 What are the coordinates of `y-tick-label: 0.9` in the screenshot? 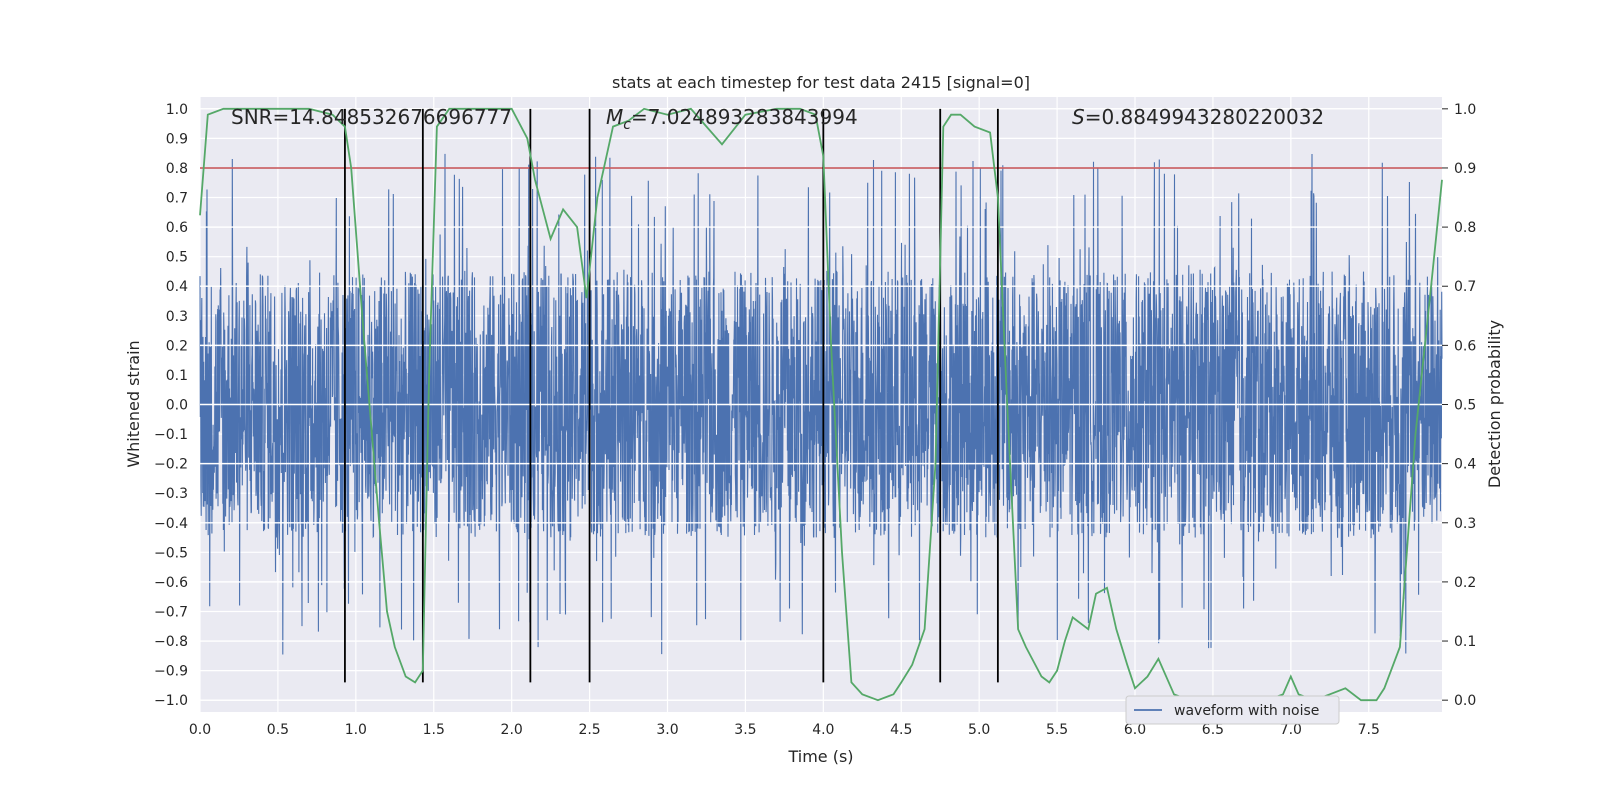 It's located at (177, 139).